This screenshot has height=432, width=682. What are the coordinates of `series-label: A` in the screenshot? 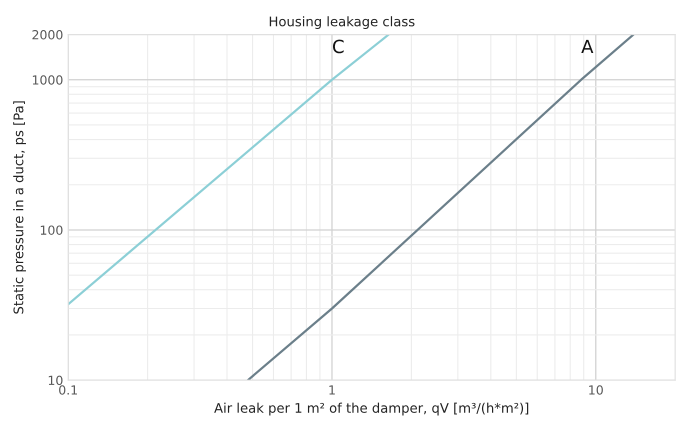 It's located at (587, 47).